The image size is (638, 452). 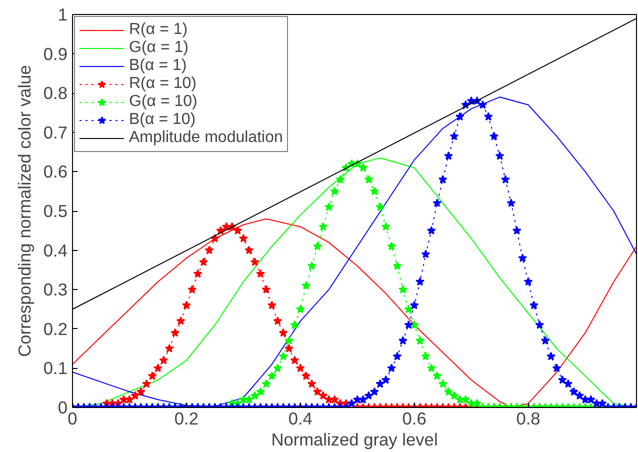 I want to click on legend-label: R(α = 10), so click(x=162, y=84).